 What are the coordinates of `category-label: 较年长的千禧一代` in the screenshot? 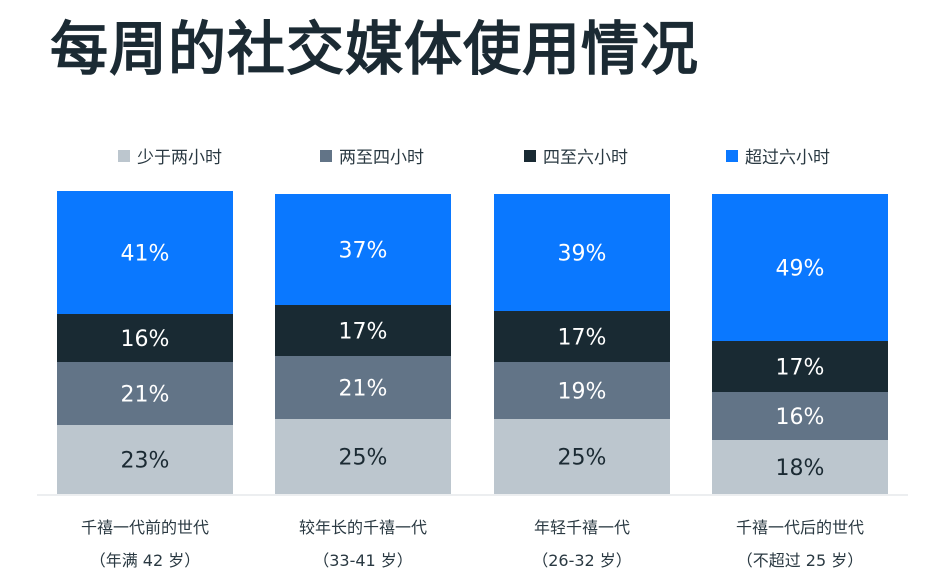 It's located at (363, 527).